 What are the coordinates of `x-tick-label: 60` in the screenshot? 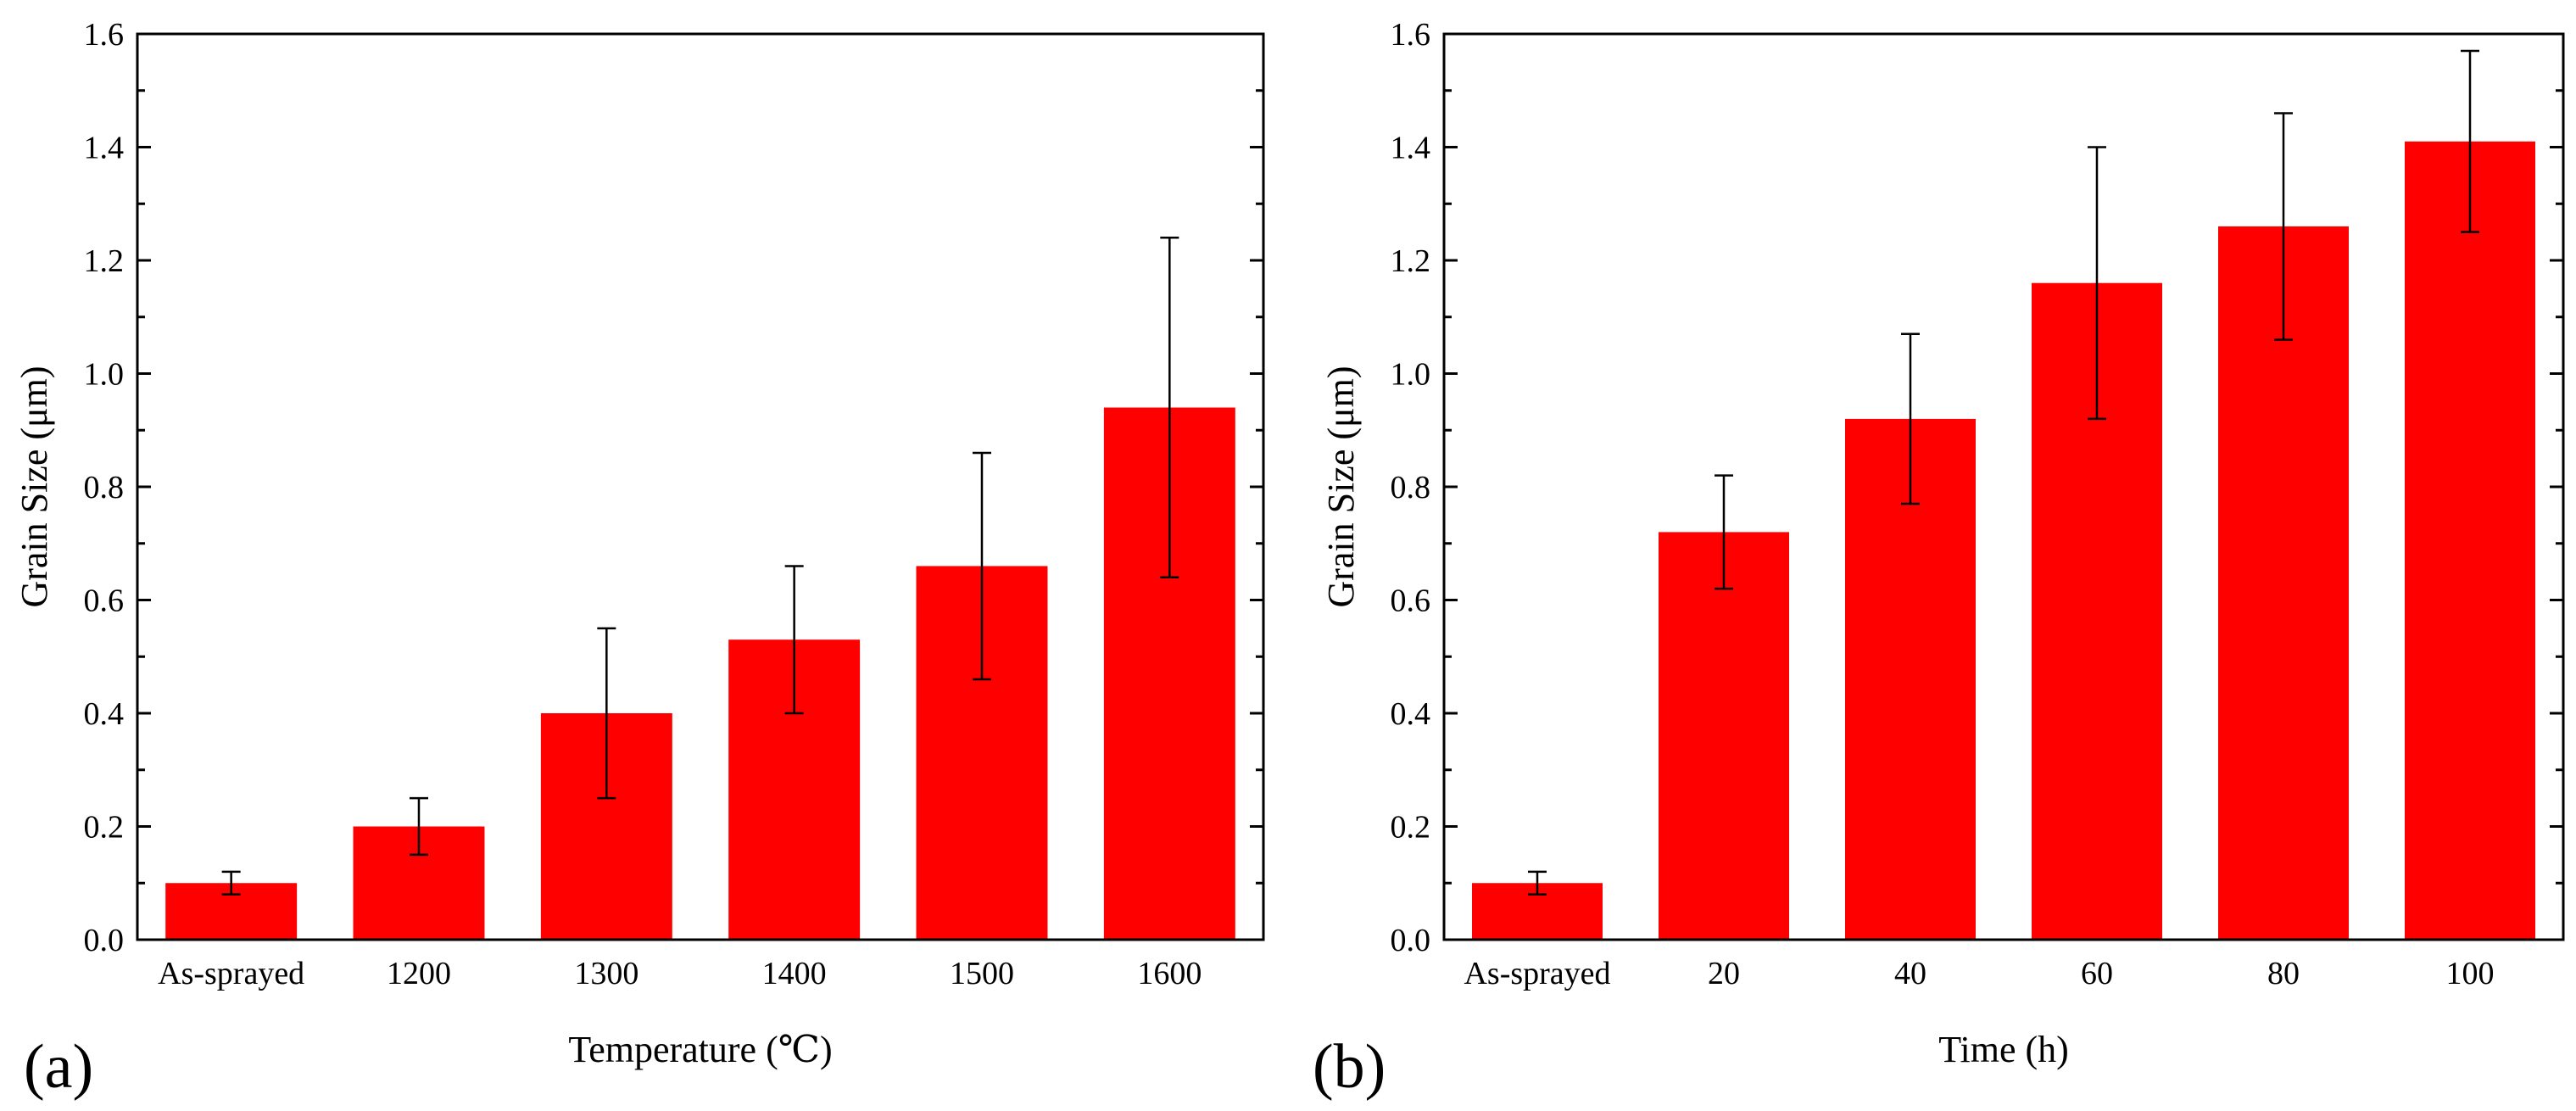 It's located at (2097, 974).